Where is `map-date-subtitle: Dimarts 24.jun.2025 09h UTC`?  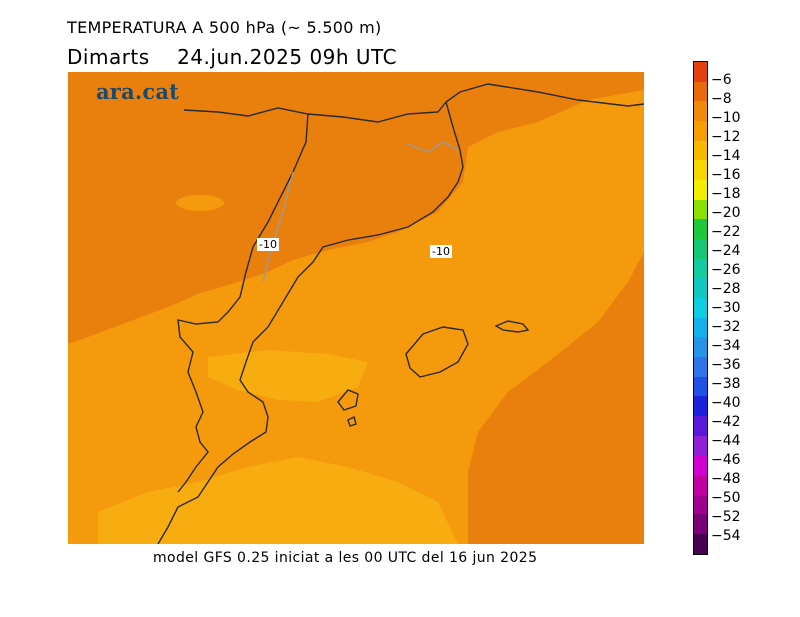
map-date-subtitle: Dimarts 24.jun.2025 09h UTC is located at coordinates (232, 57).